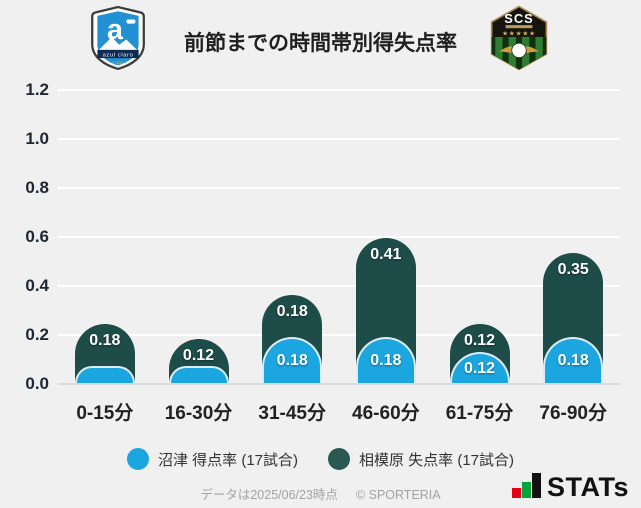 Image resolution: width=641 pixels, height=508 pixels. I want to click on bar-column-76-90分: 0.35 0.18, so click(573, 236).